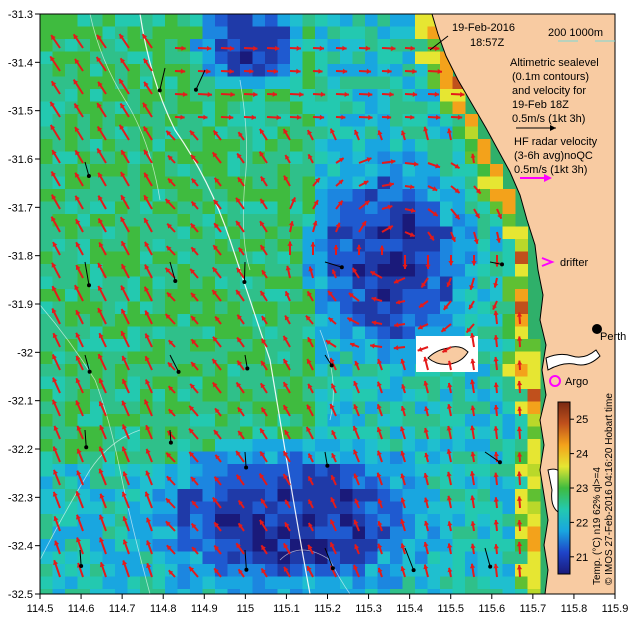 This screenshot has height=630, width=640. What do you see at coordinates (450, 609) in the screenshot?
I see `x-tick-label: 115.5` at bounding box center [450, 609].